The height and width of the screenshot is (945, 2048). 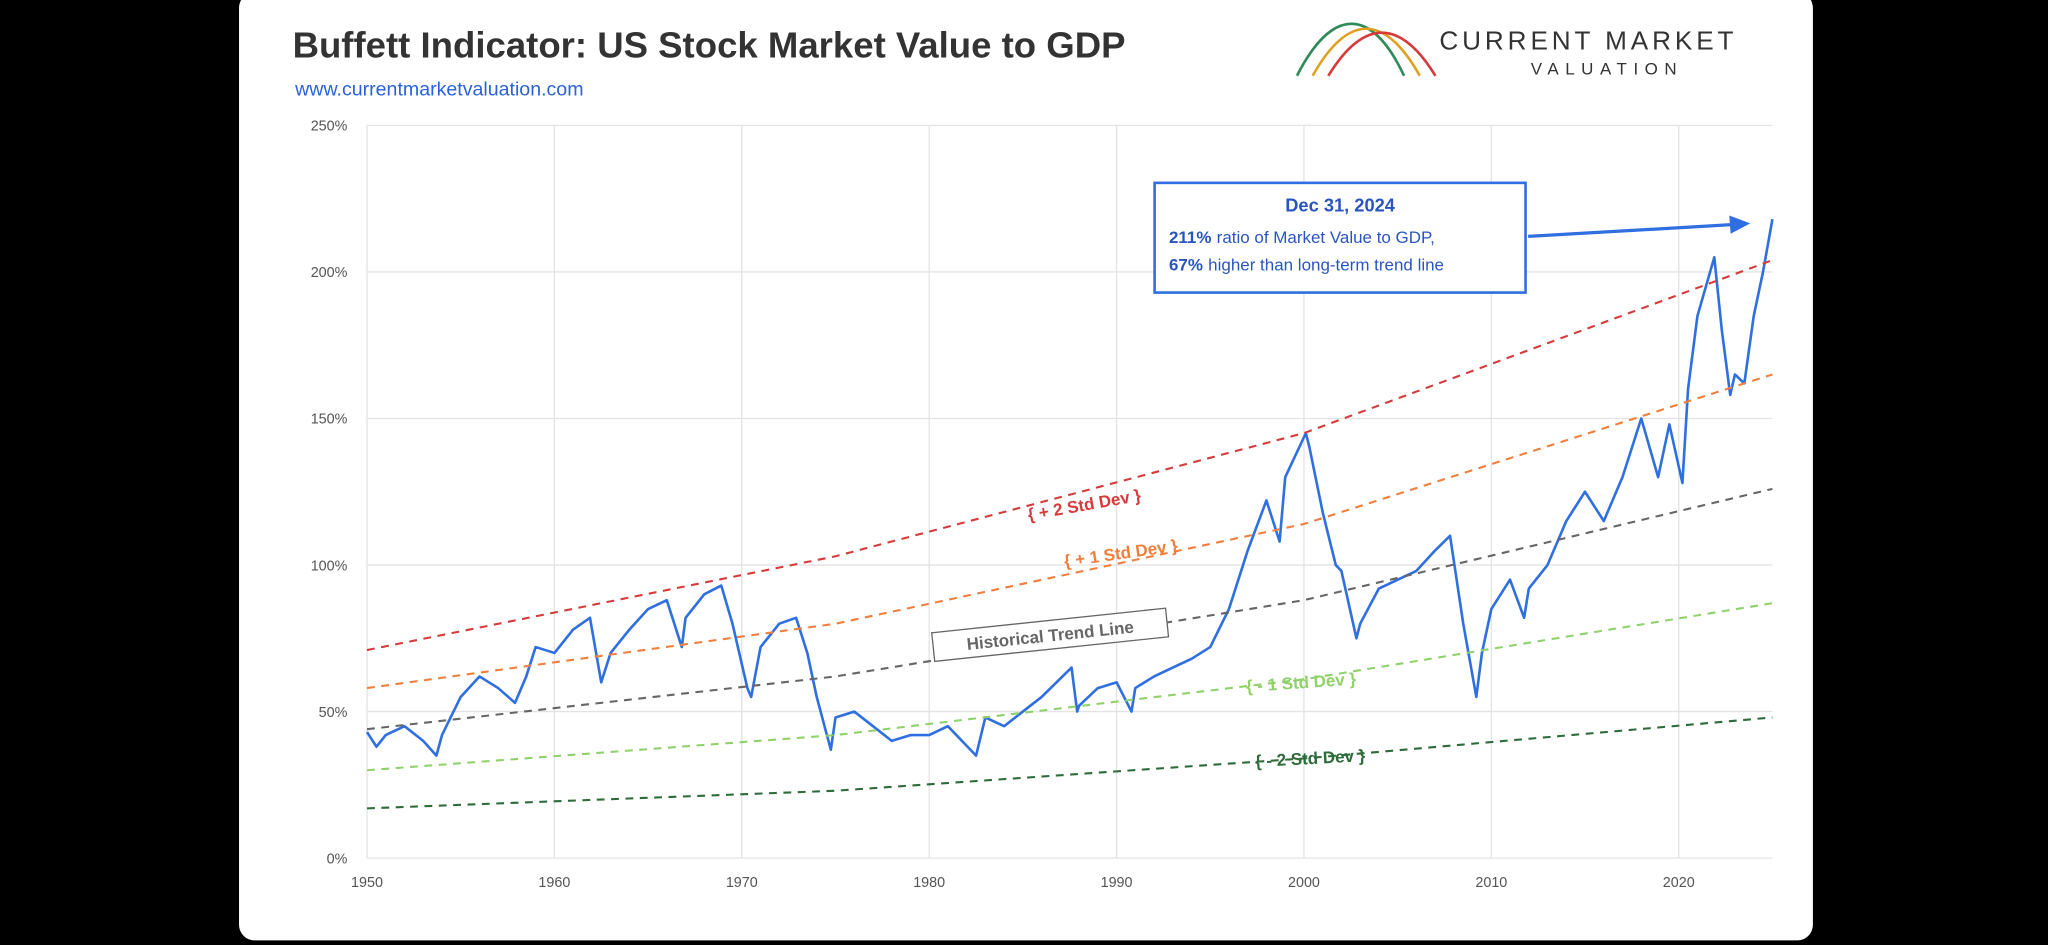 I want to click on annotation-line: 67% higher than long-term trend line, so click(x=1306, y=264).